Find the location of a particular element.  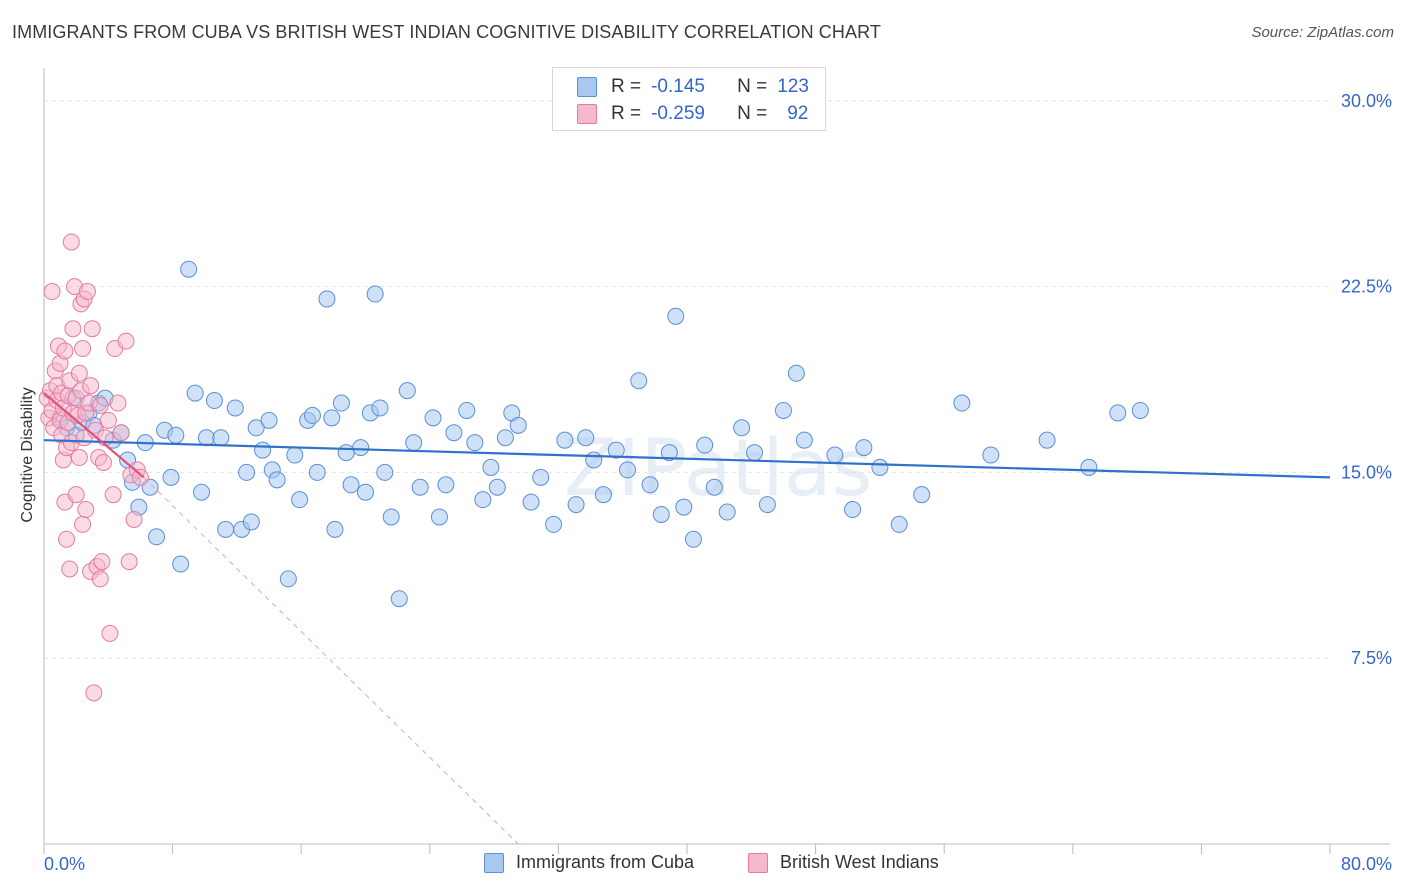

trend-line-bwi is located at coordinates (94, 435).